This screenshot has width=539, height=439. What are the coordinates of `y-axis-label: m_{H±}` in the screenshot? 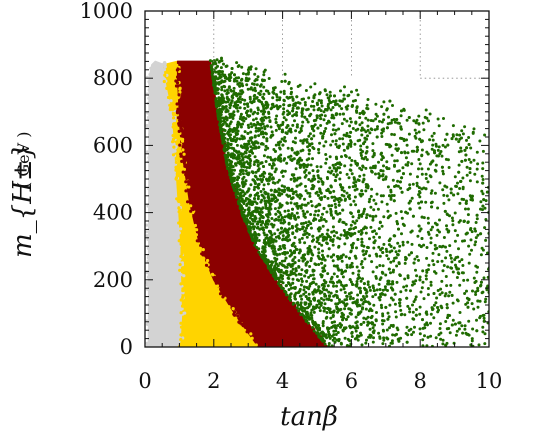 It's located at (23, 200).